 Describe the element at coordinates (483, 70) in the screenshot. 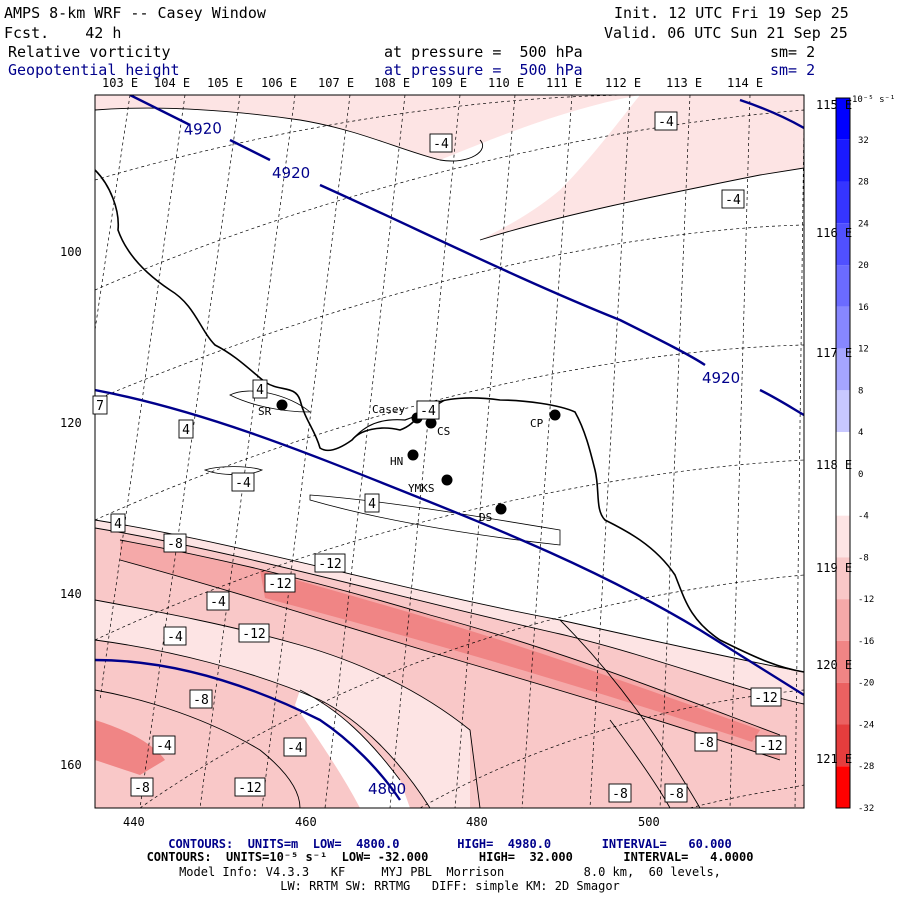

I see `field2-level: at pressure = 500 hPa` at that location.